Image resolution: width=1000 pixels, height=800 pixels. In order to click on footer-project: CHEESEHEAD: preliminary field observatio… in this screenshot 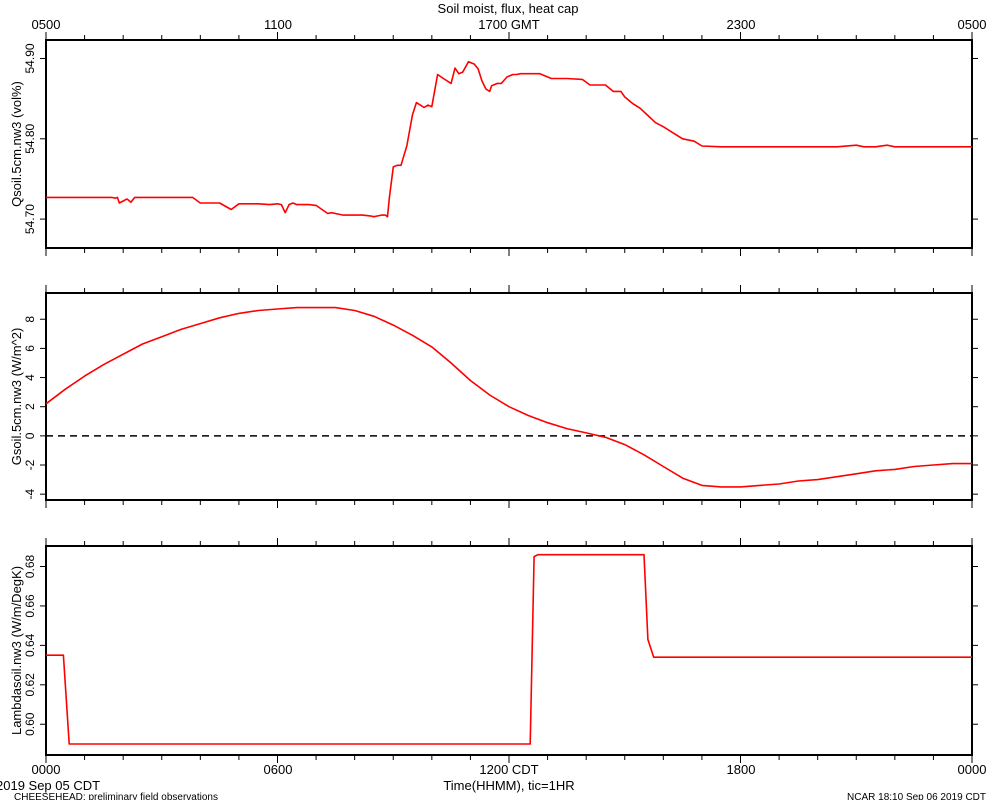, I will do `click(116, 796)`.